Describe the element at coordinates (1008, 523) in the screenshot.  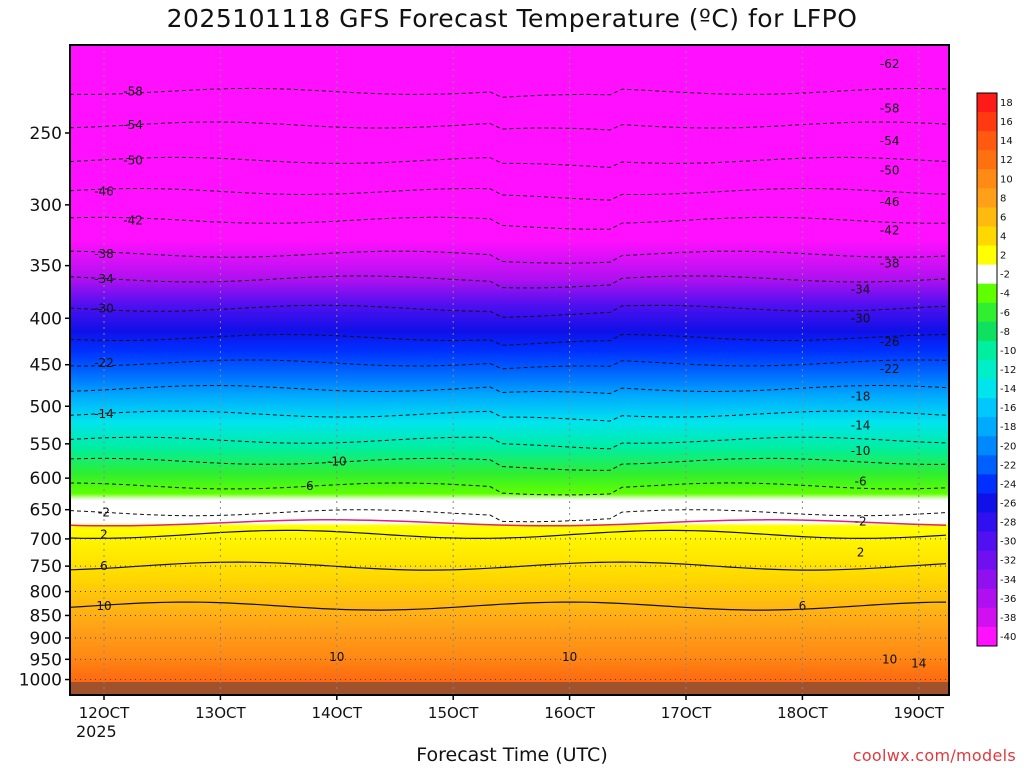
I see `colorbar-tick-label: -28` at that location.